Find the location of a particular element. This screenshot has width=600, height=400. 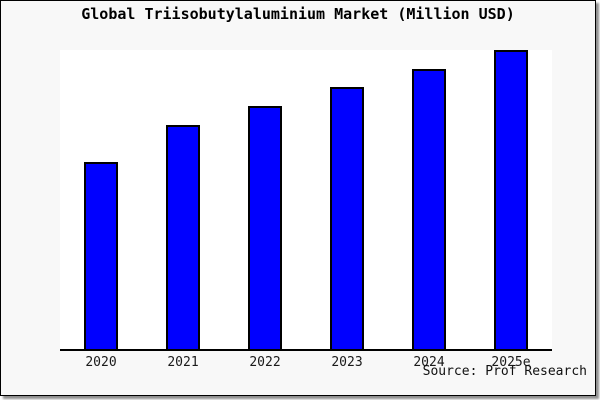

bar-2020 is located at coordinates (101, 256).